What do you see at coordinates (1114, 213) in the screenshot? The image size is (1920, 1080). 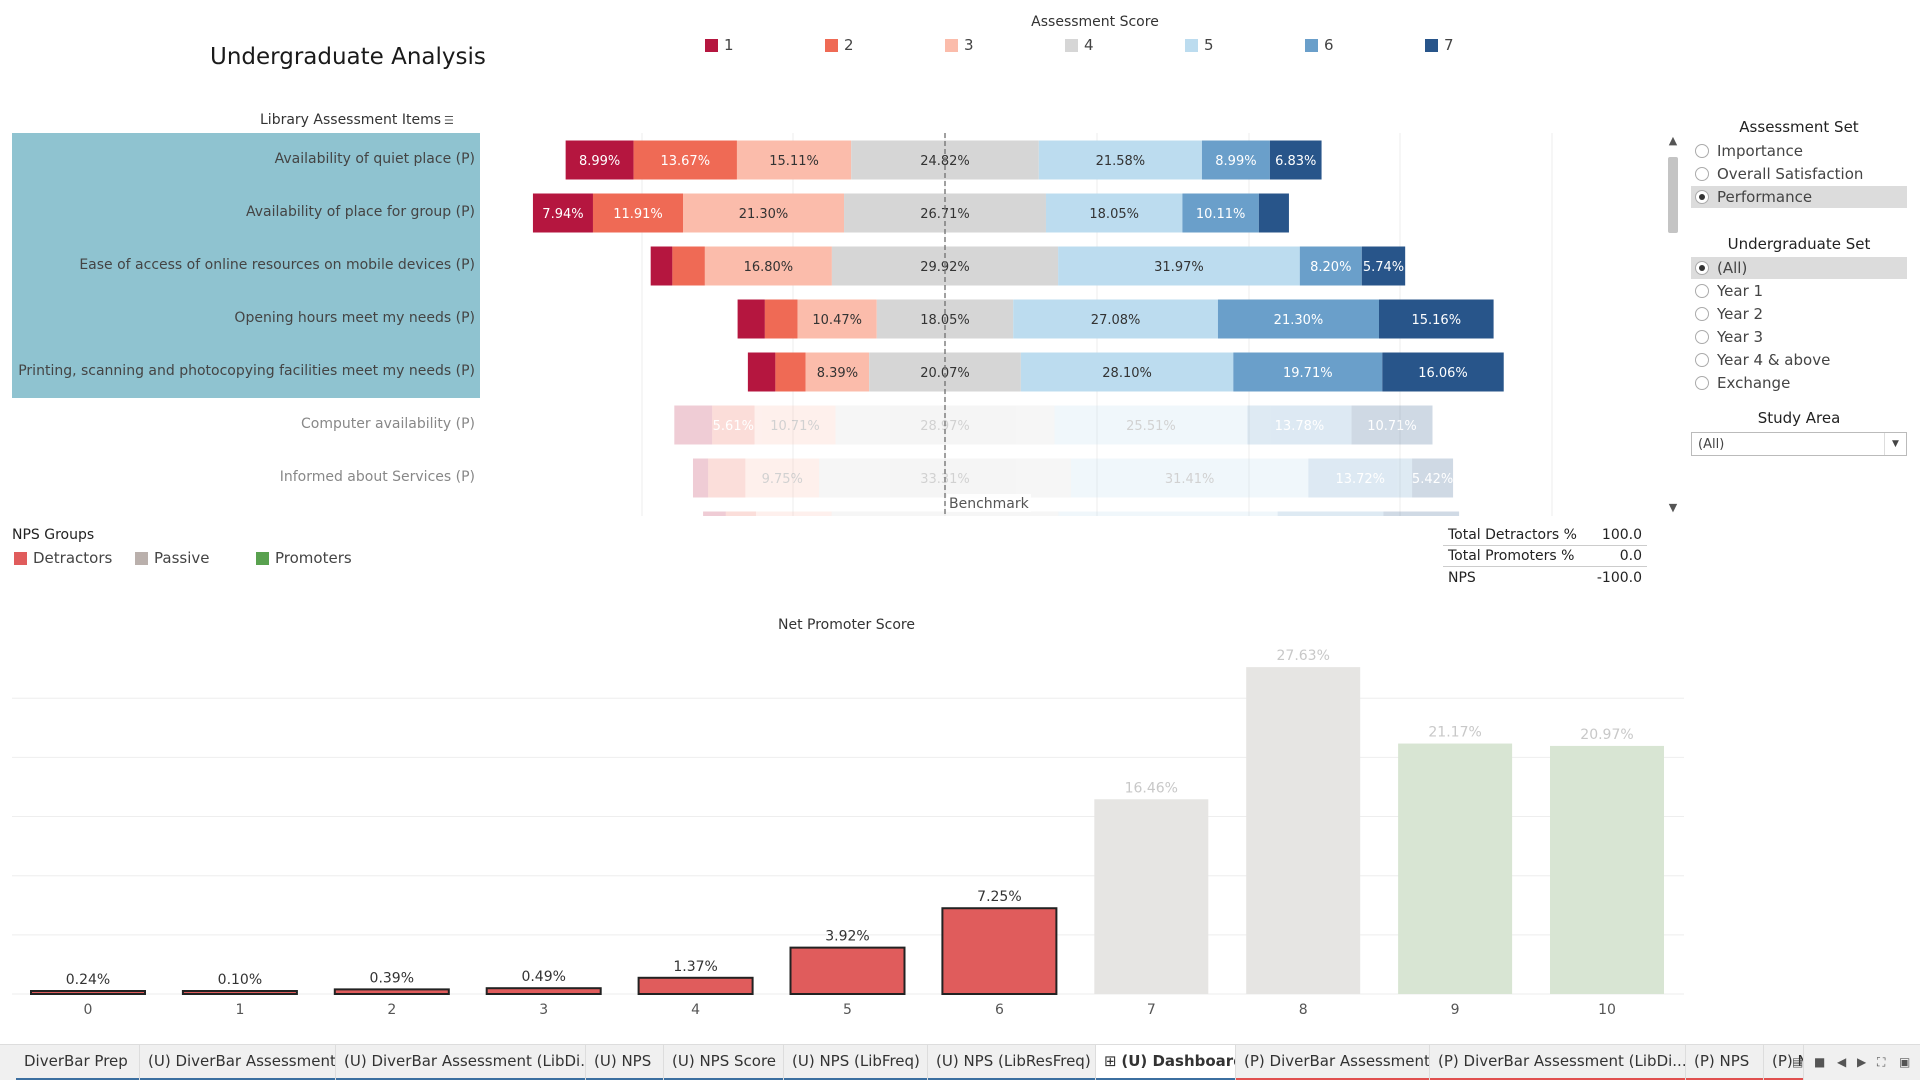 I see `diverging-segment: 18.05%` at bounding box center [1114, 213].